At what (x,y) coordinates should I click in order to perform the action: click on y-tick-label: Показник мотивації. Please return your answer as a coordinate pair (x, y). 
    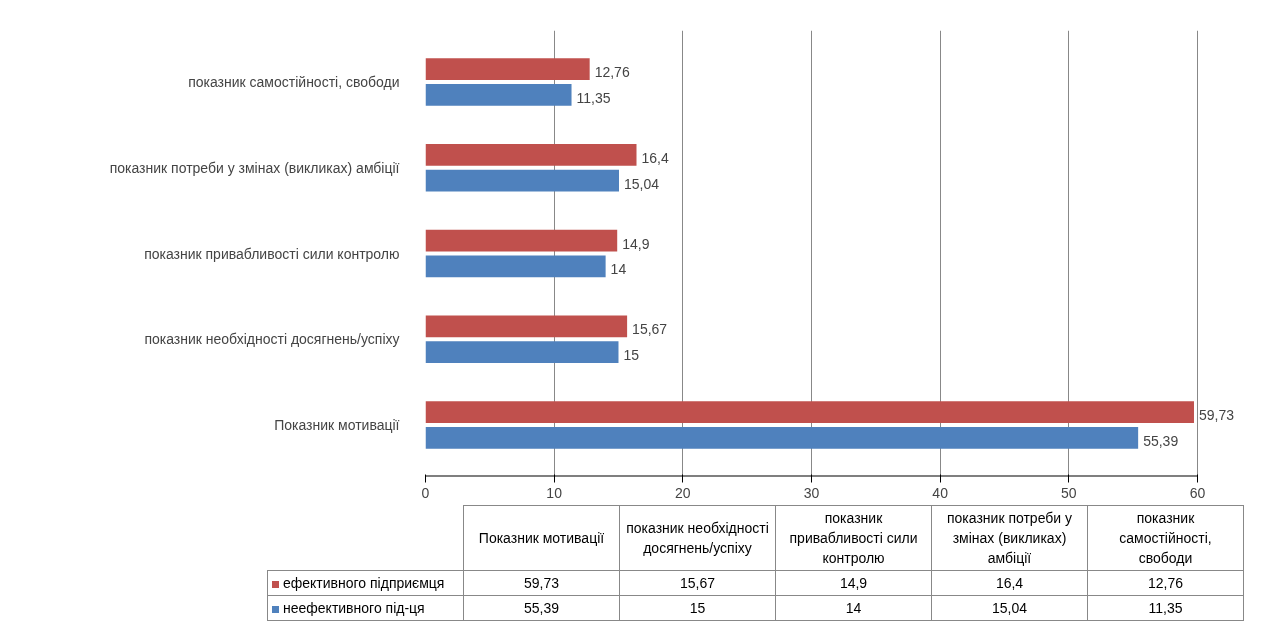
    Looking at the image, I should click on (337, 425).